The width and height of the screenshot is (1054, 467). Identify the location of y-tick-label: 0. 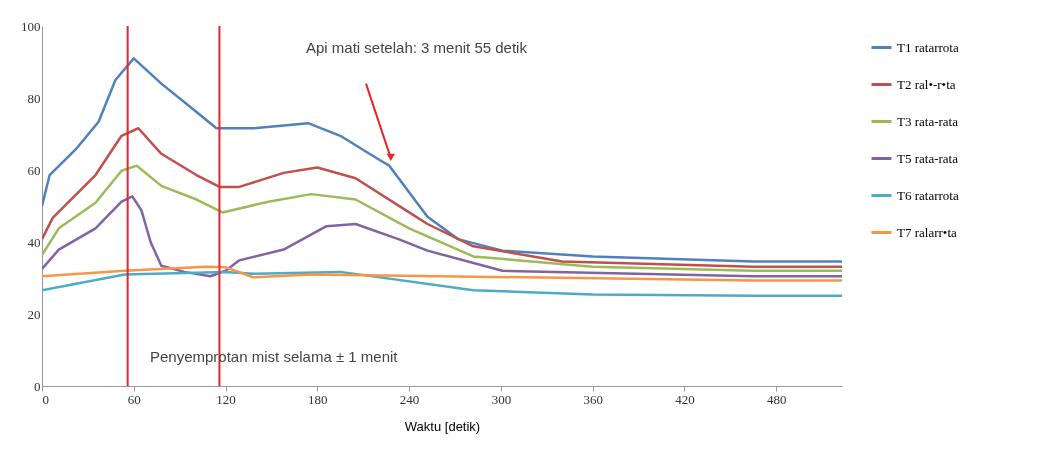
(37, 386).